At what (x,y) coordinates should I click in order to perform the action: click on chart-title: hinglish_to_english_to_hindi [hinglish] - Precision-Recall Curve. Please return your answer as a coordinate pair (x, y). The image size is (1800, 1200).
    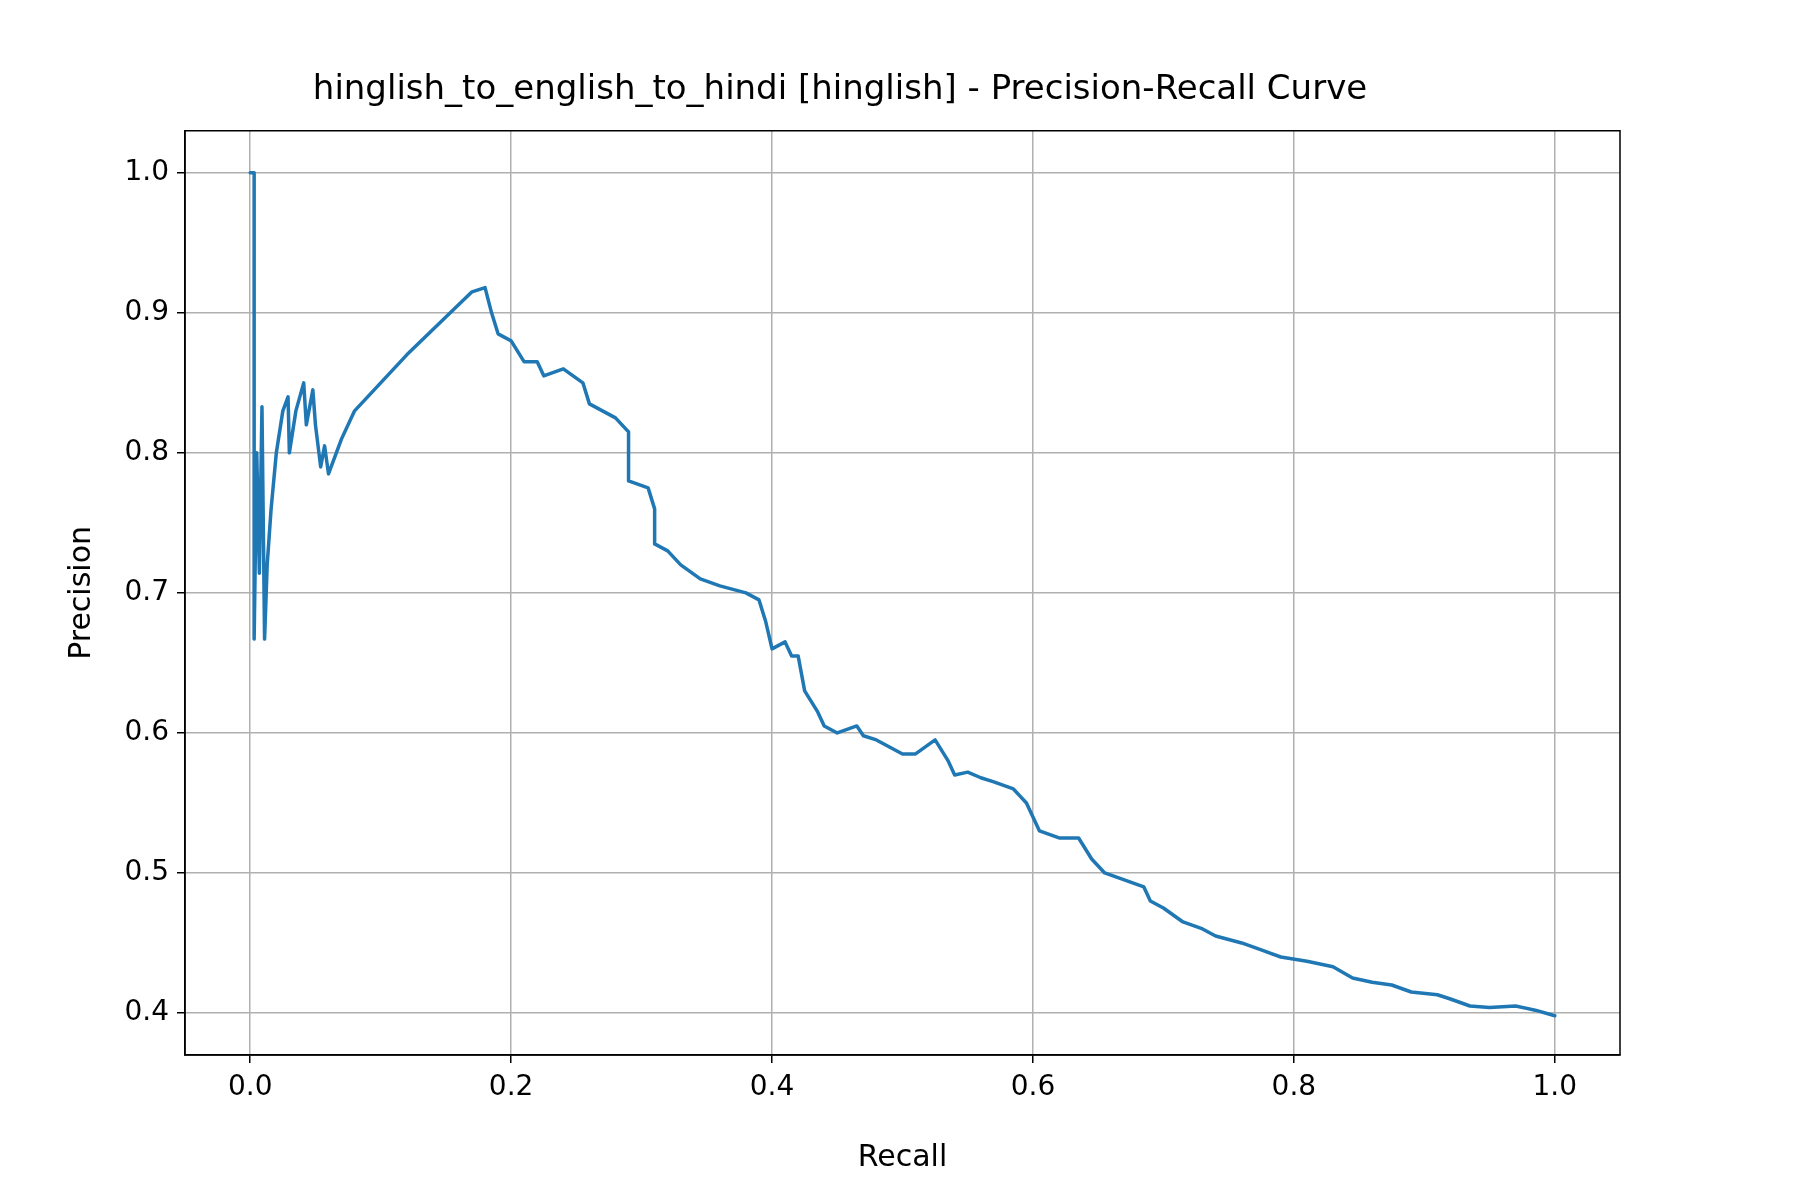
    Looking at the image, I should click on (840, 87).